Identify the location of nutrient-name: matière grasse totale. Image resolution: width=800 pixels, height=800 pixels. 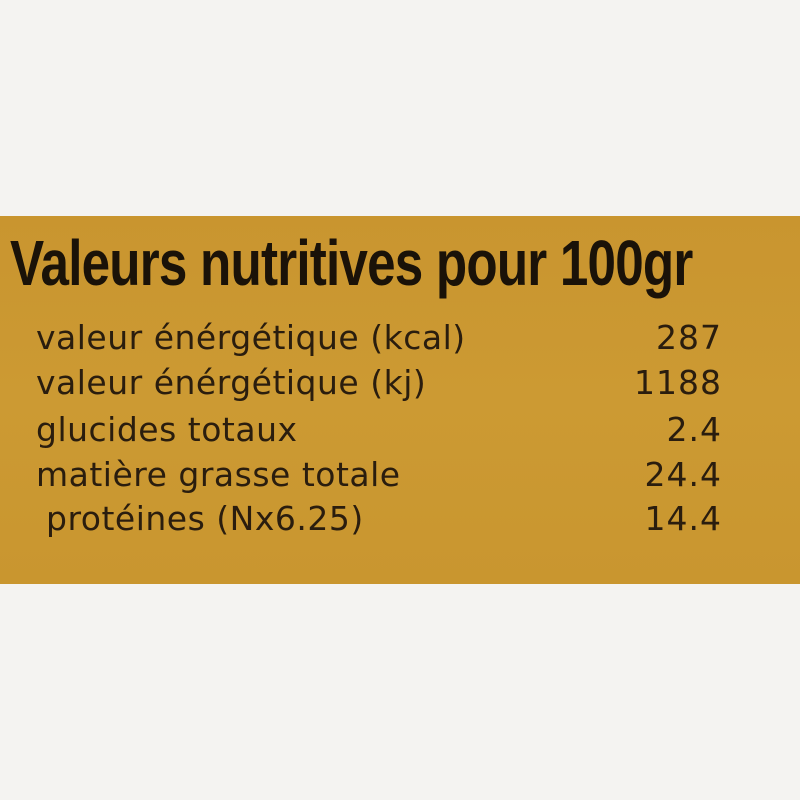
(218, 474).